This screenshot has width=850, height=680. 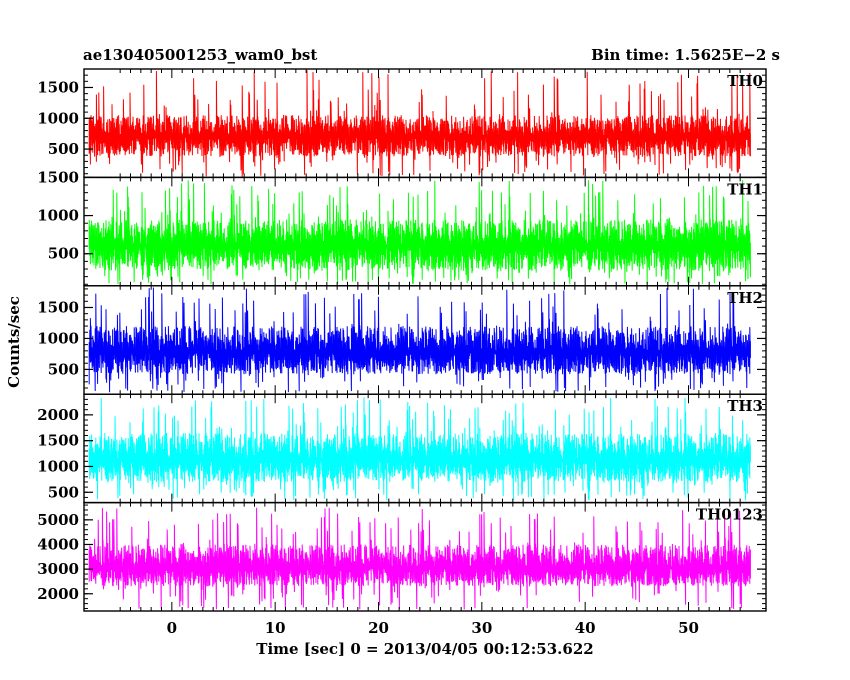 I want to click on x-tick-label: 30, so click(x=481, y=628).